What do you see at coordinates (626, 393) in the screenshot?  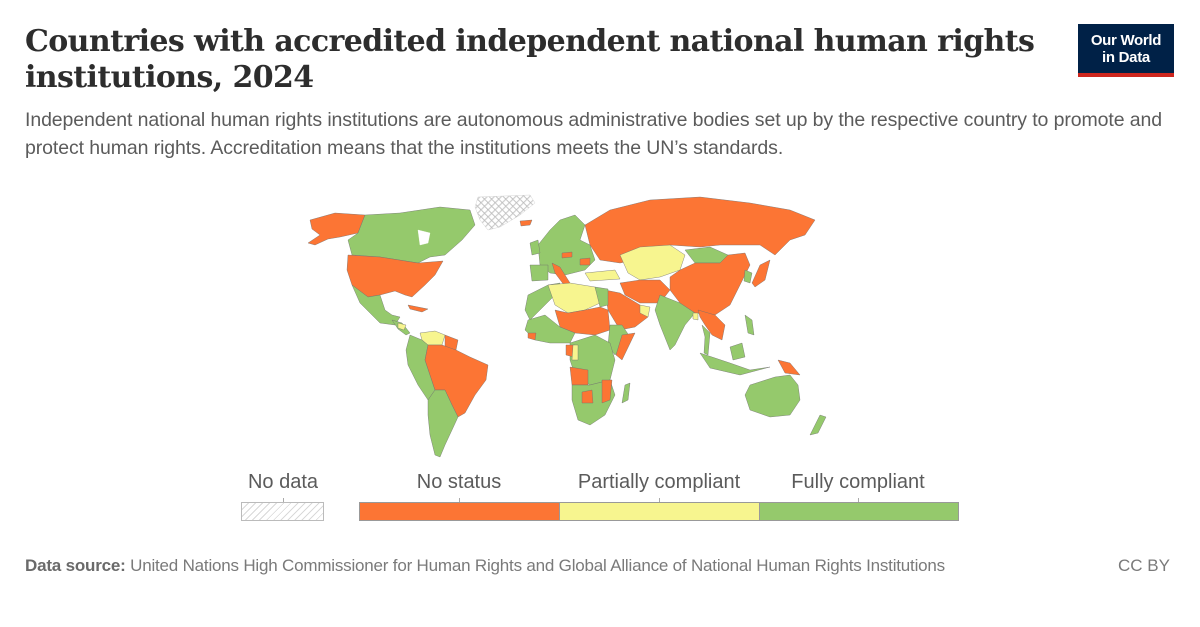 I see `region-madagascar` at bounding box center [626, 393].